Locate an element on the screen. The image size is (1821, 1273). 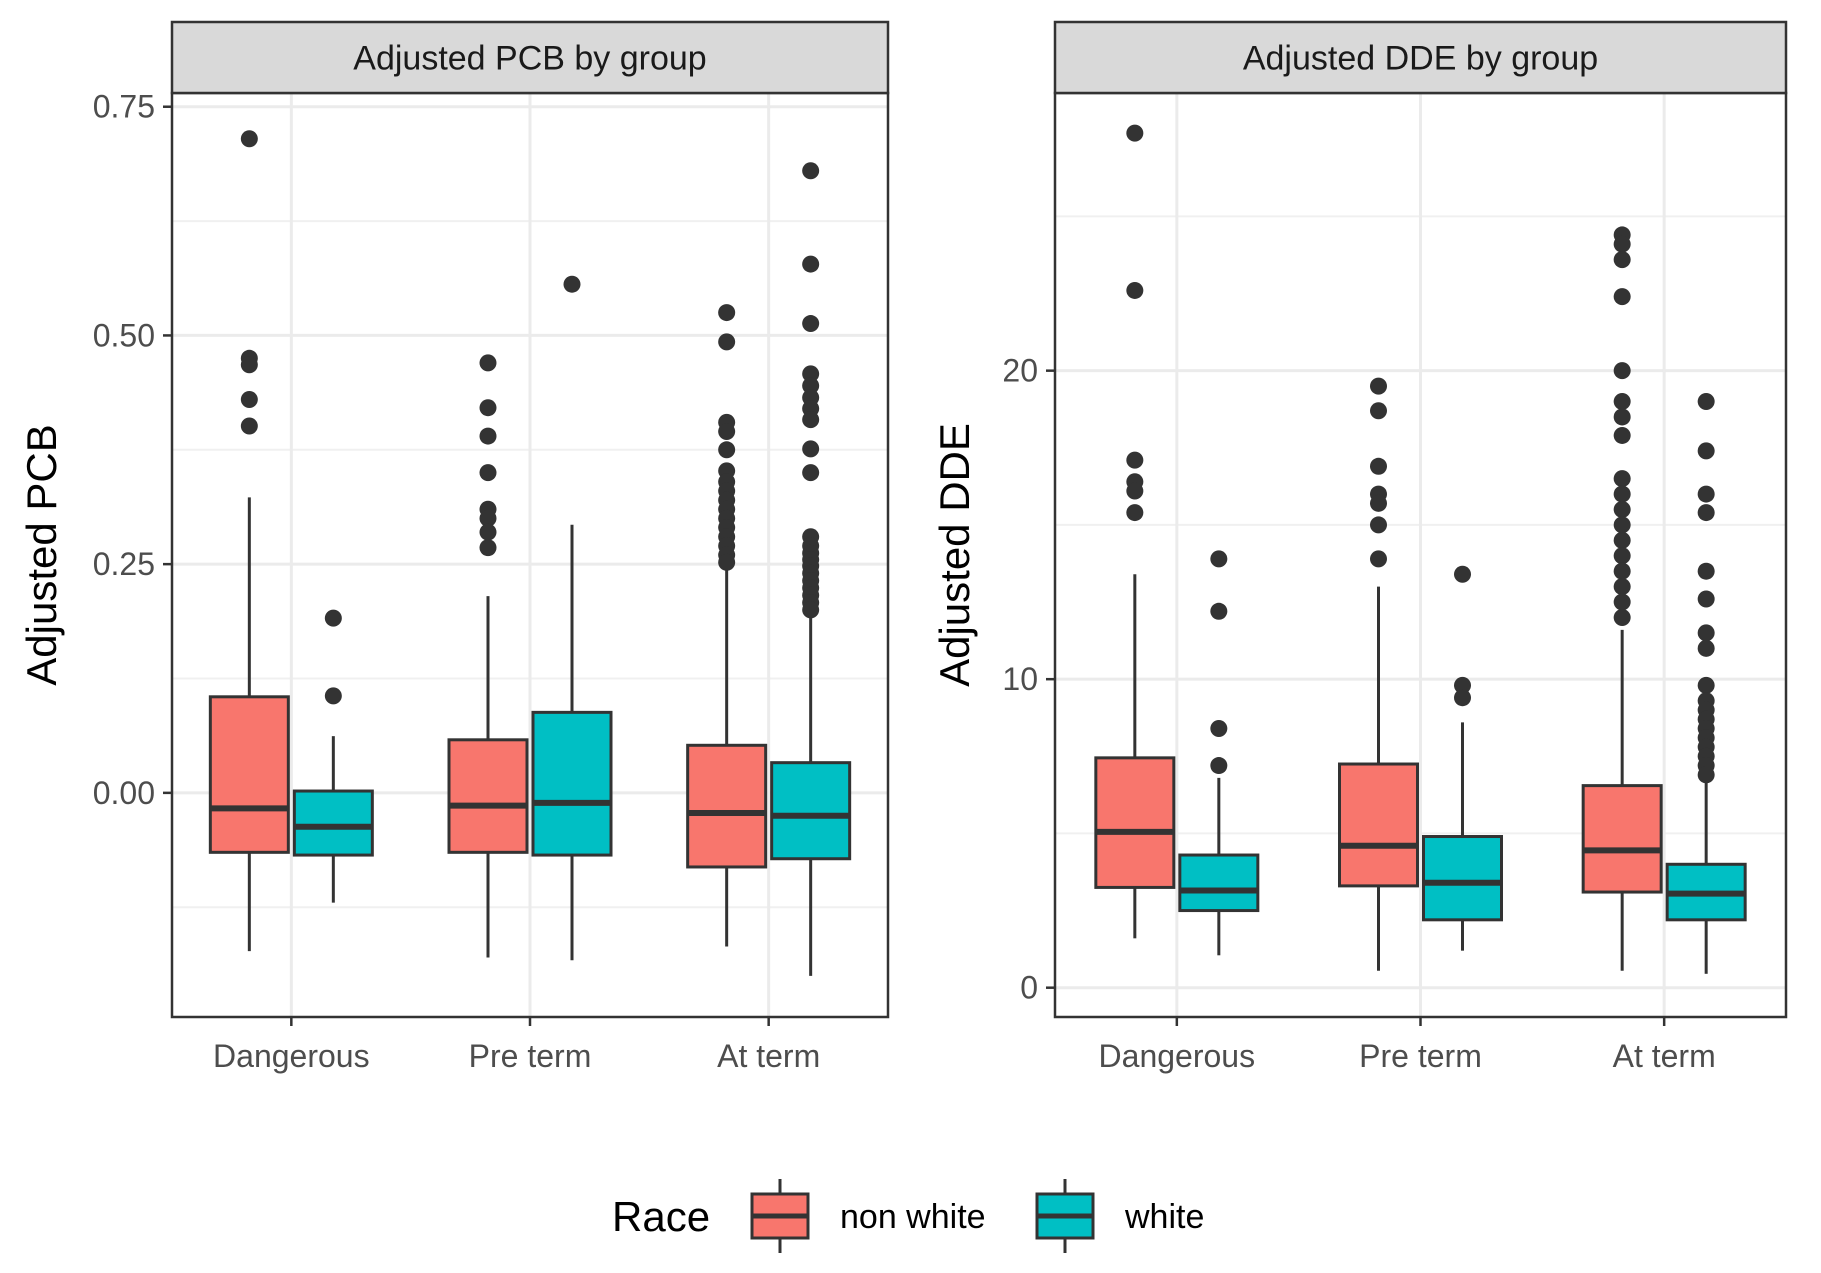
legend: Race non white white is located at coordinates (908, 1216).